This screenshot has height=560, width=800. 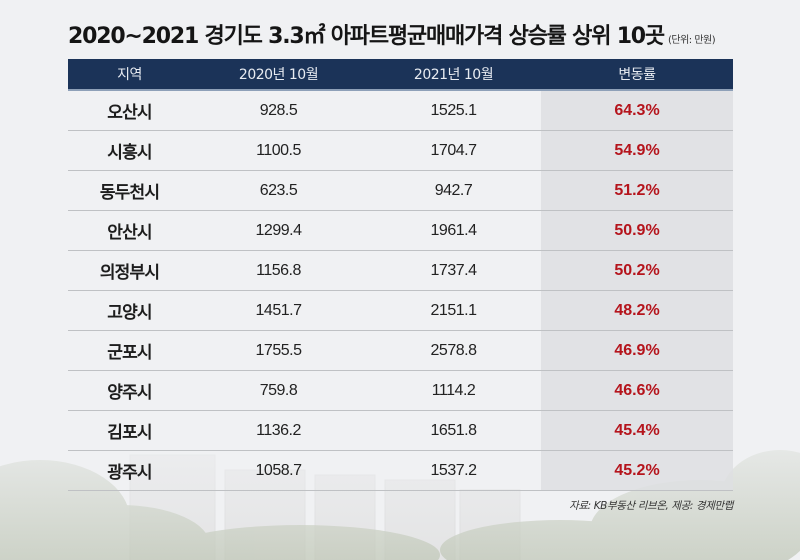 What do you see at coordinates (453, 350) in the screenshot?
I see `price-2021-cell: 2578.8` at bounding box center [453, 350].